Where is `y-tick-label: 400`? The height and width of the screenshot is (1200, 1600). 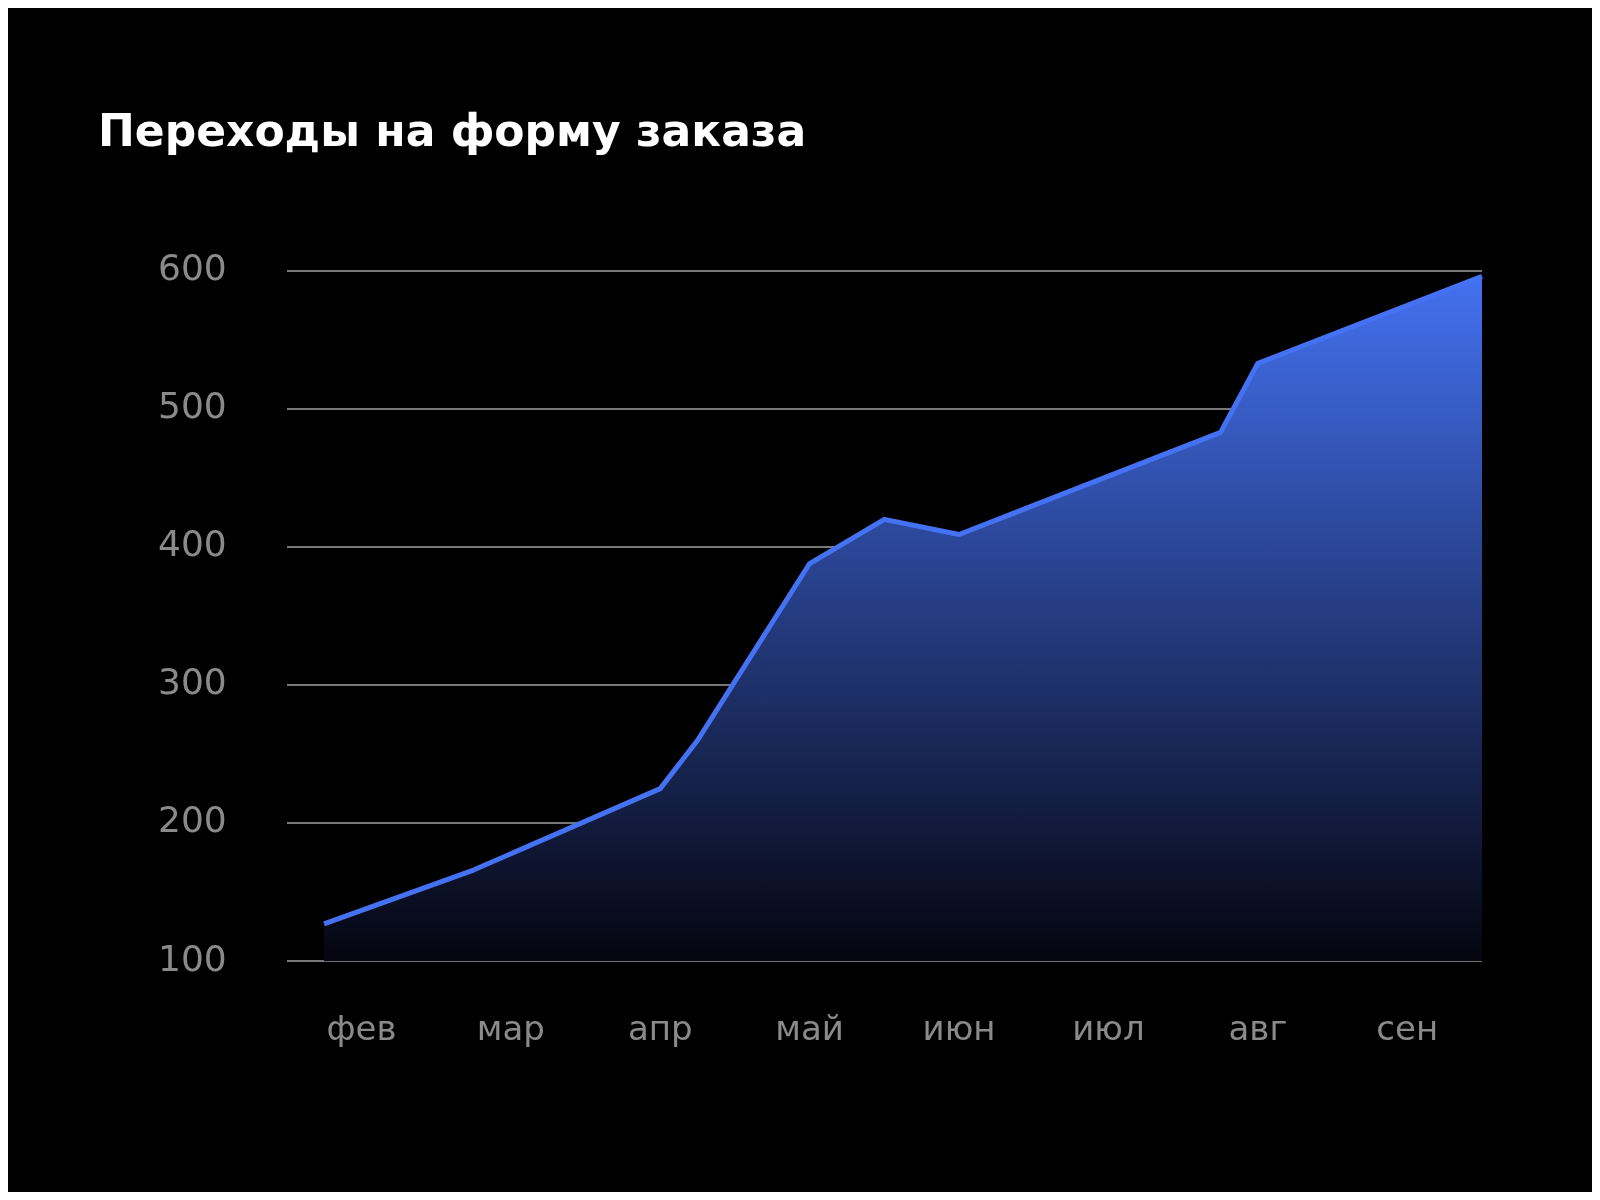 y-tick-label: 400 is located at coordinates (192, 544).